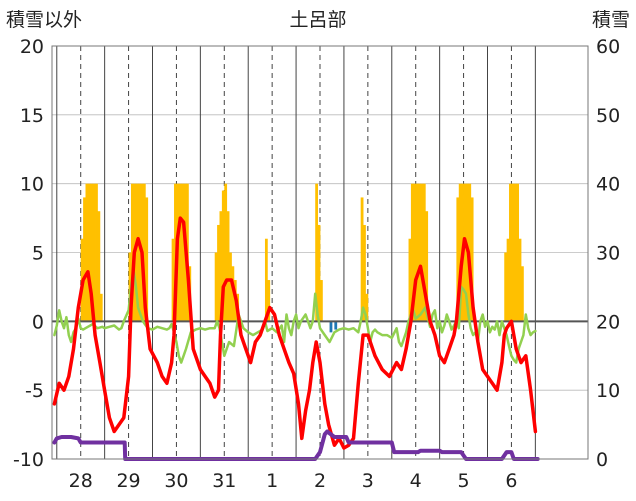  Describe the element at coordinates (608, 116) in the screenshot. I see `right-tick-label: 50` at that location.